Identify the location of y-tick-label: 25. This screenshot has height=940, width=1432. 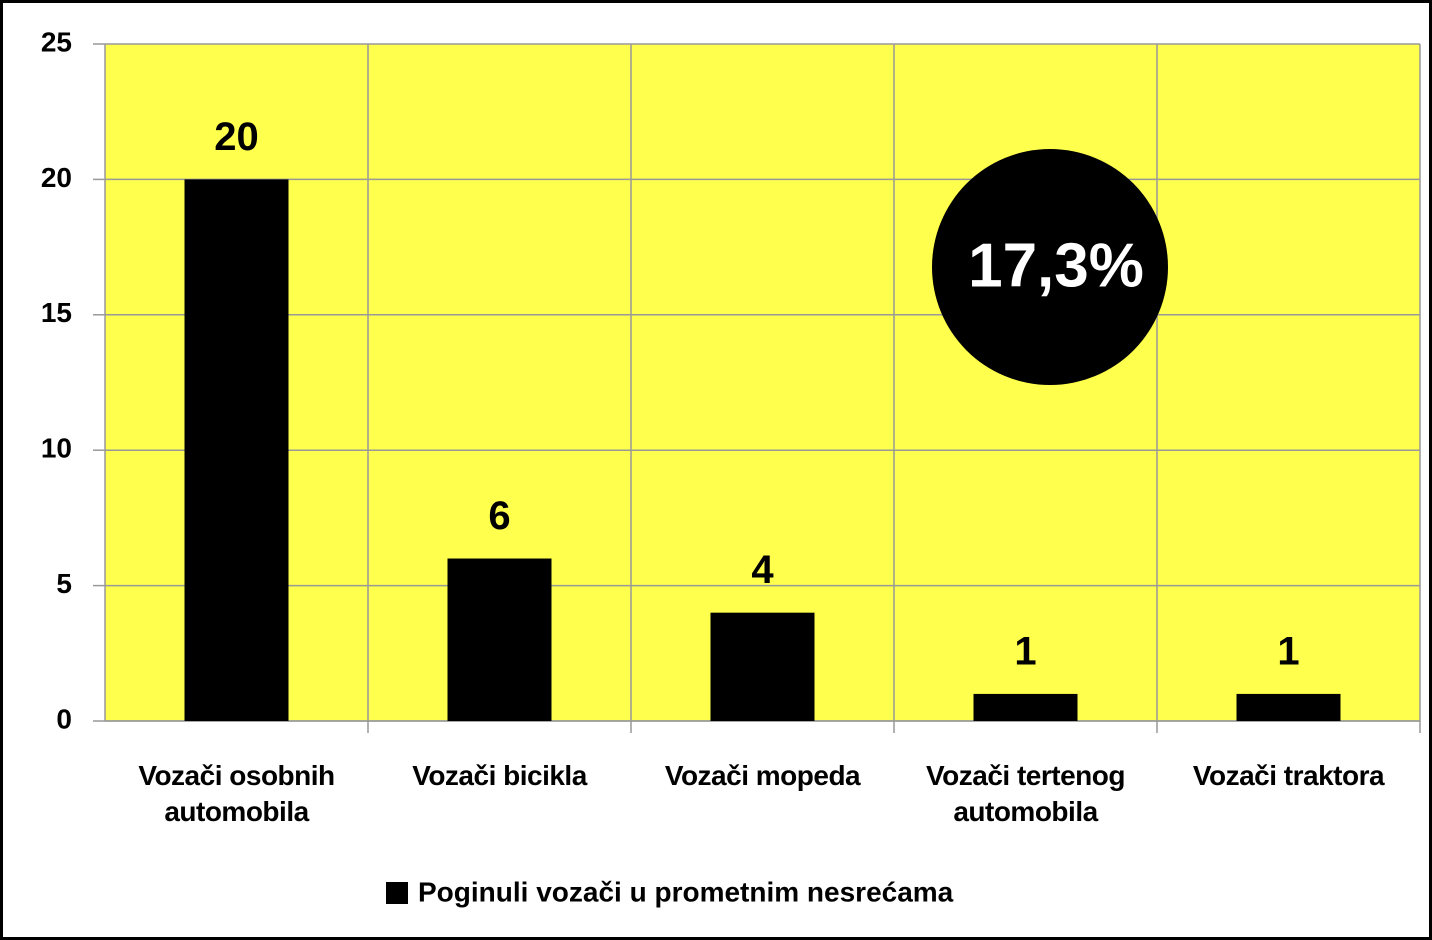
(56, 41).